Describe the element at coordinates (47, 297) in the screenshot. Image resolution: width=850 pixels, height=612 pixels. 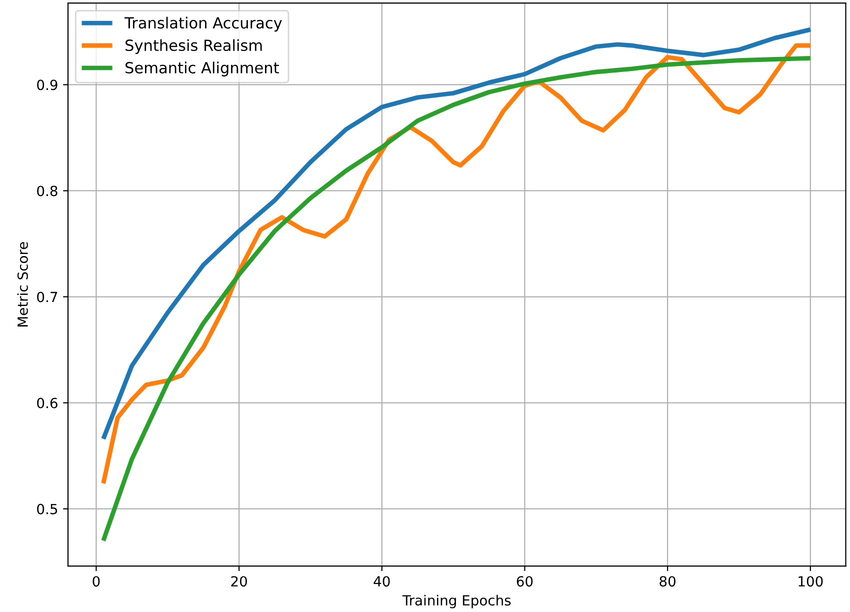
I see `y-tick-label: 0.7` at that location.